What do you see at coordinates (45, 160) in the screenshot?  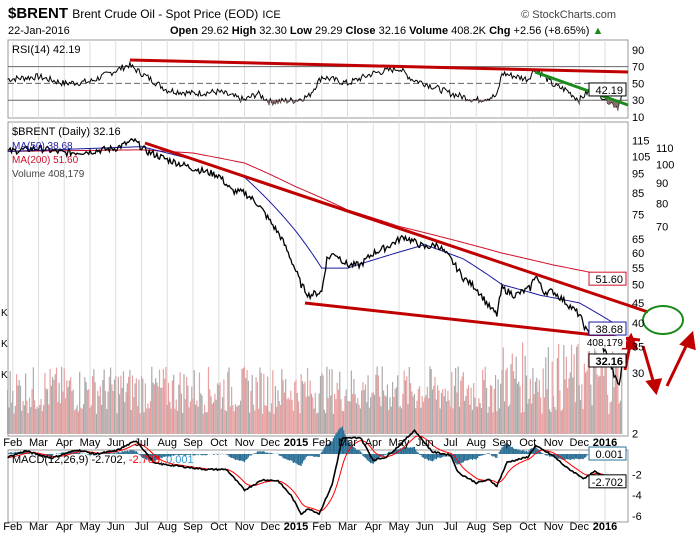 I see `ma200-legend: MA(200) 51.60` at bounding box center [45, 160].